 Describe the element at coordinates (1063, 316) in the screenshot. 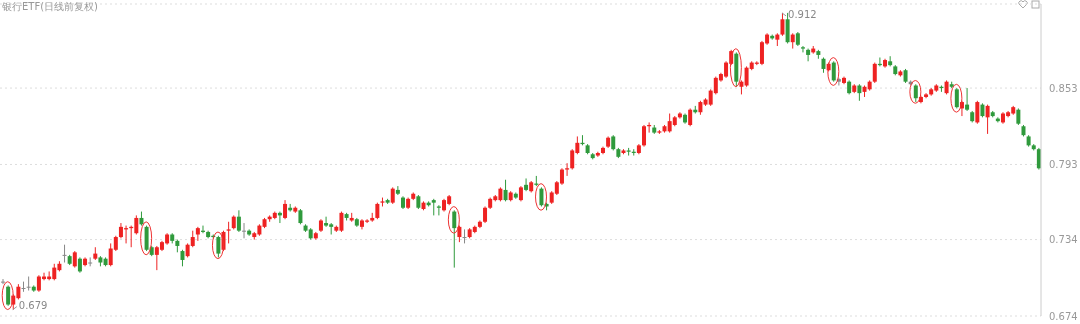

I see `y-tick-label: 0.674` at that location.